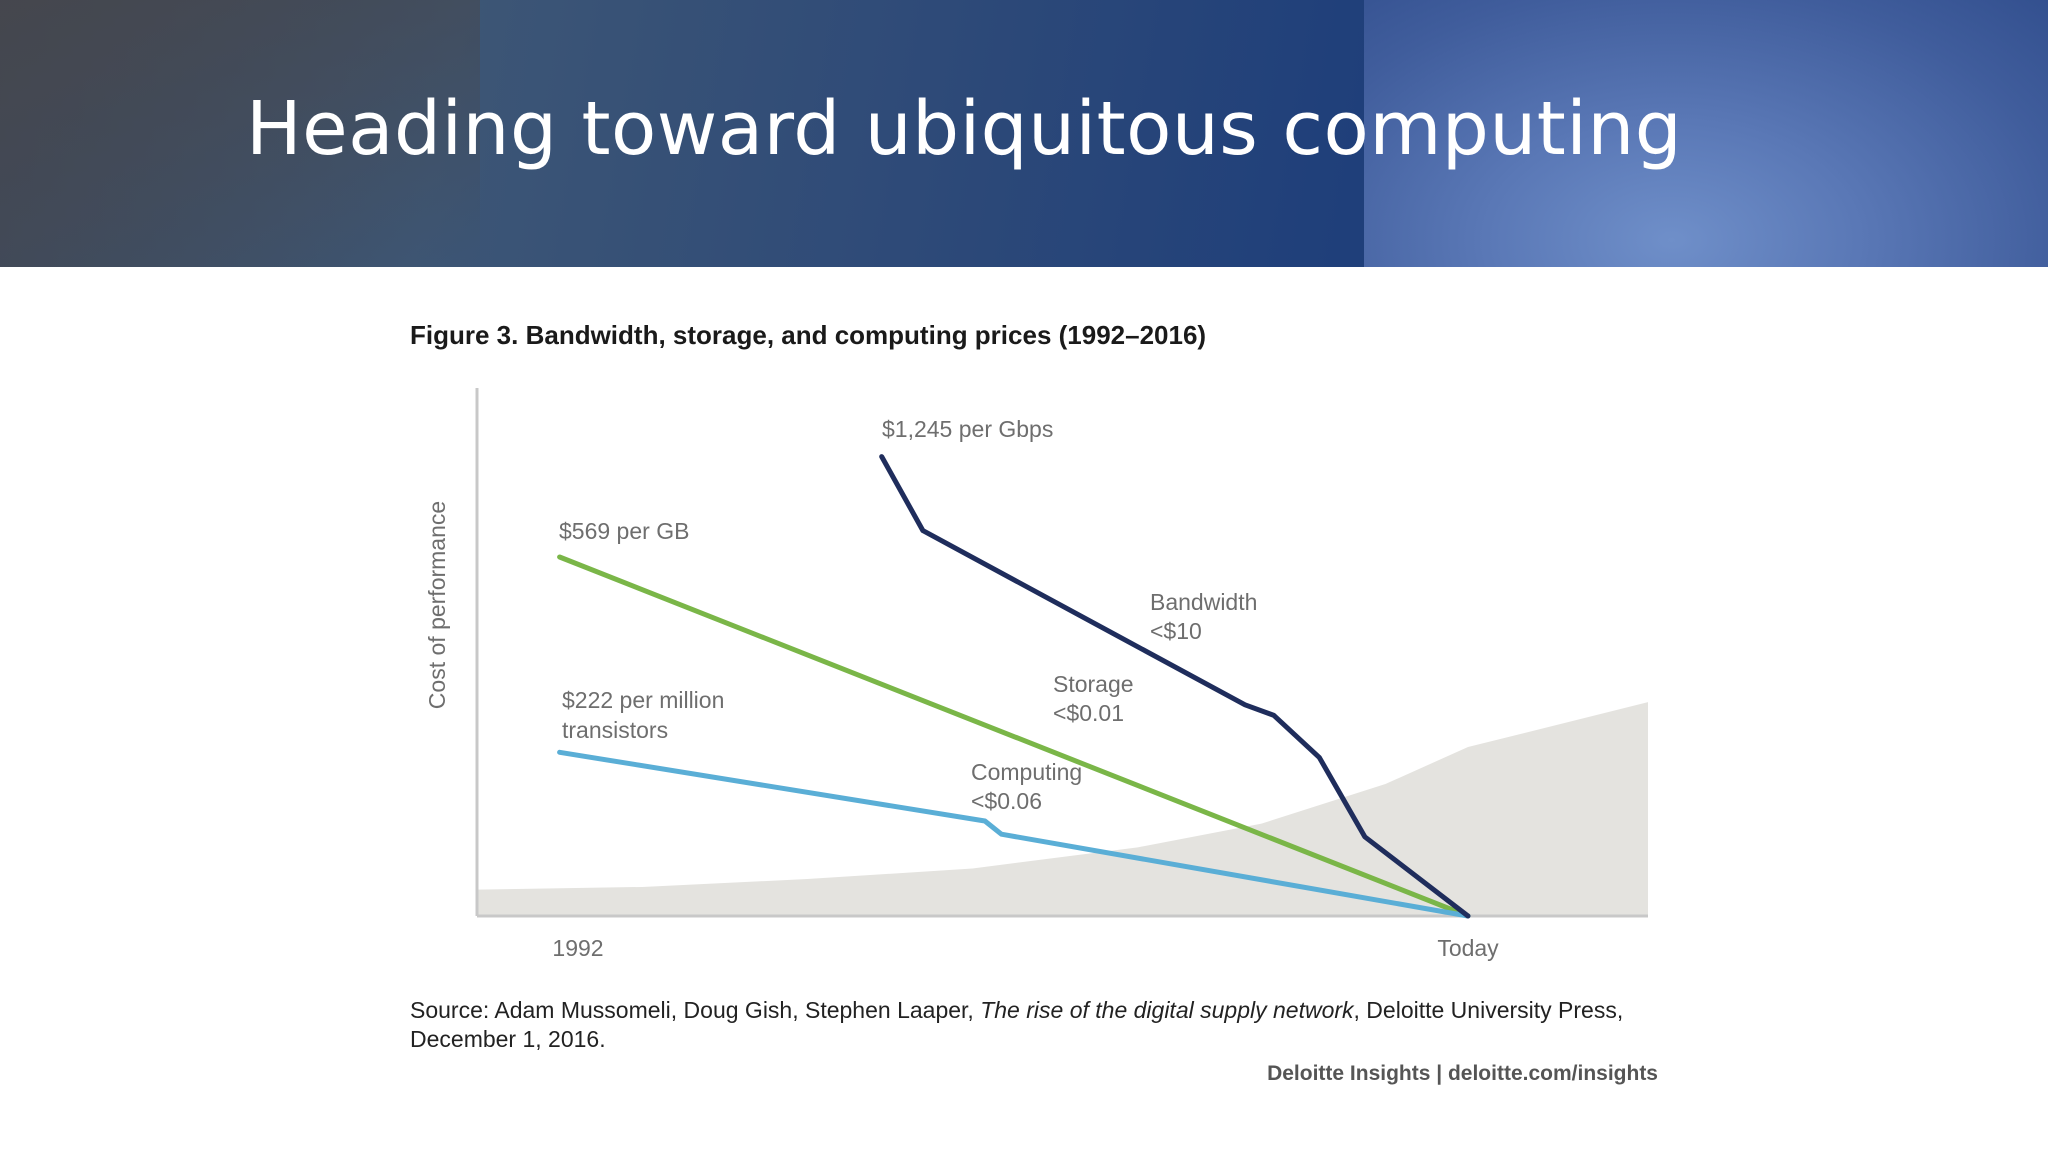 The image size is (2048, 1152). I want to click on bandwidth-start-label: $1,245 per Gbps, so click(967, 429).